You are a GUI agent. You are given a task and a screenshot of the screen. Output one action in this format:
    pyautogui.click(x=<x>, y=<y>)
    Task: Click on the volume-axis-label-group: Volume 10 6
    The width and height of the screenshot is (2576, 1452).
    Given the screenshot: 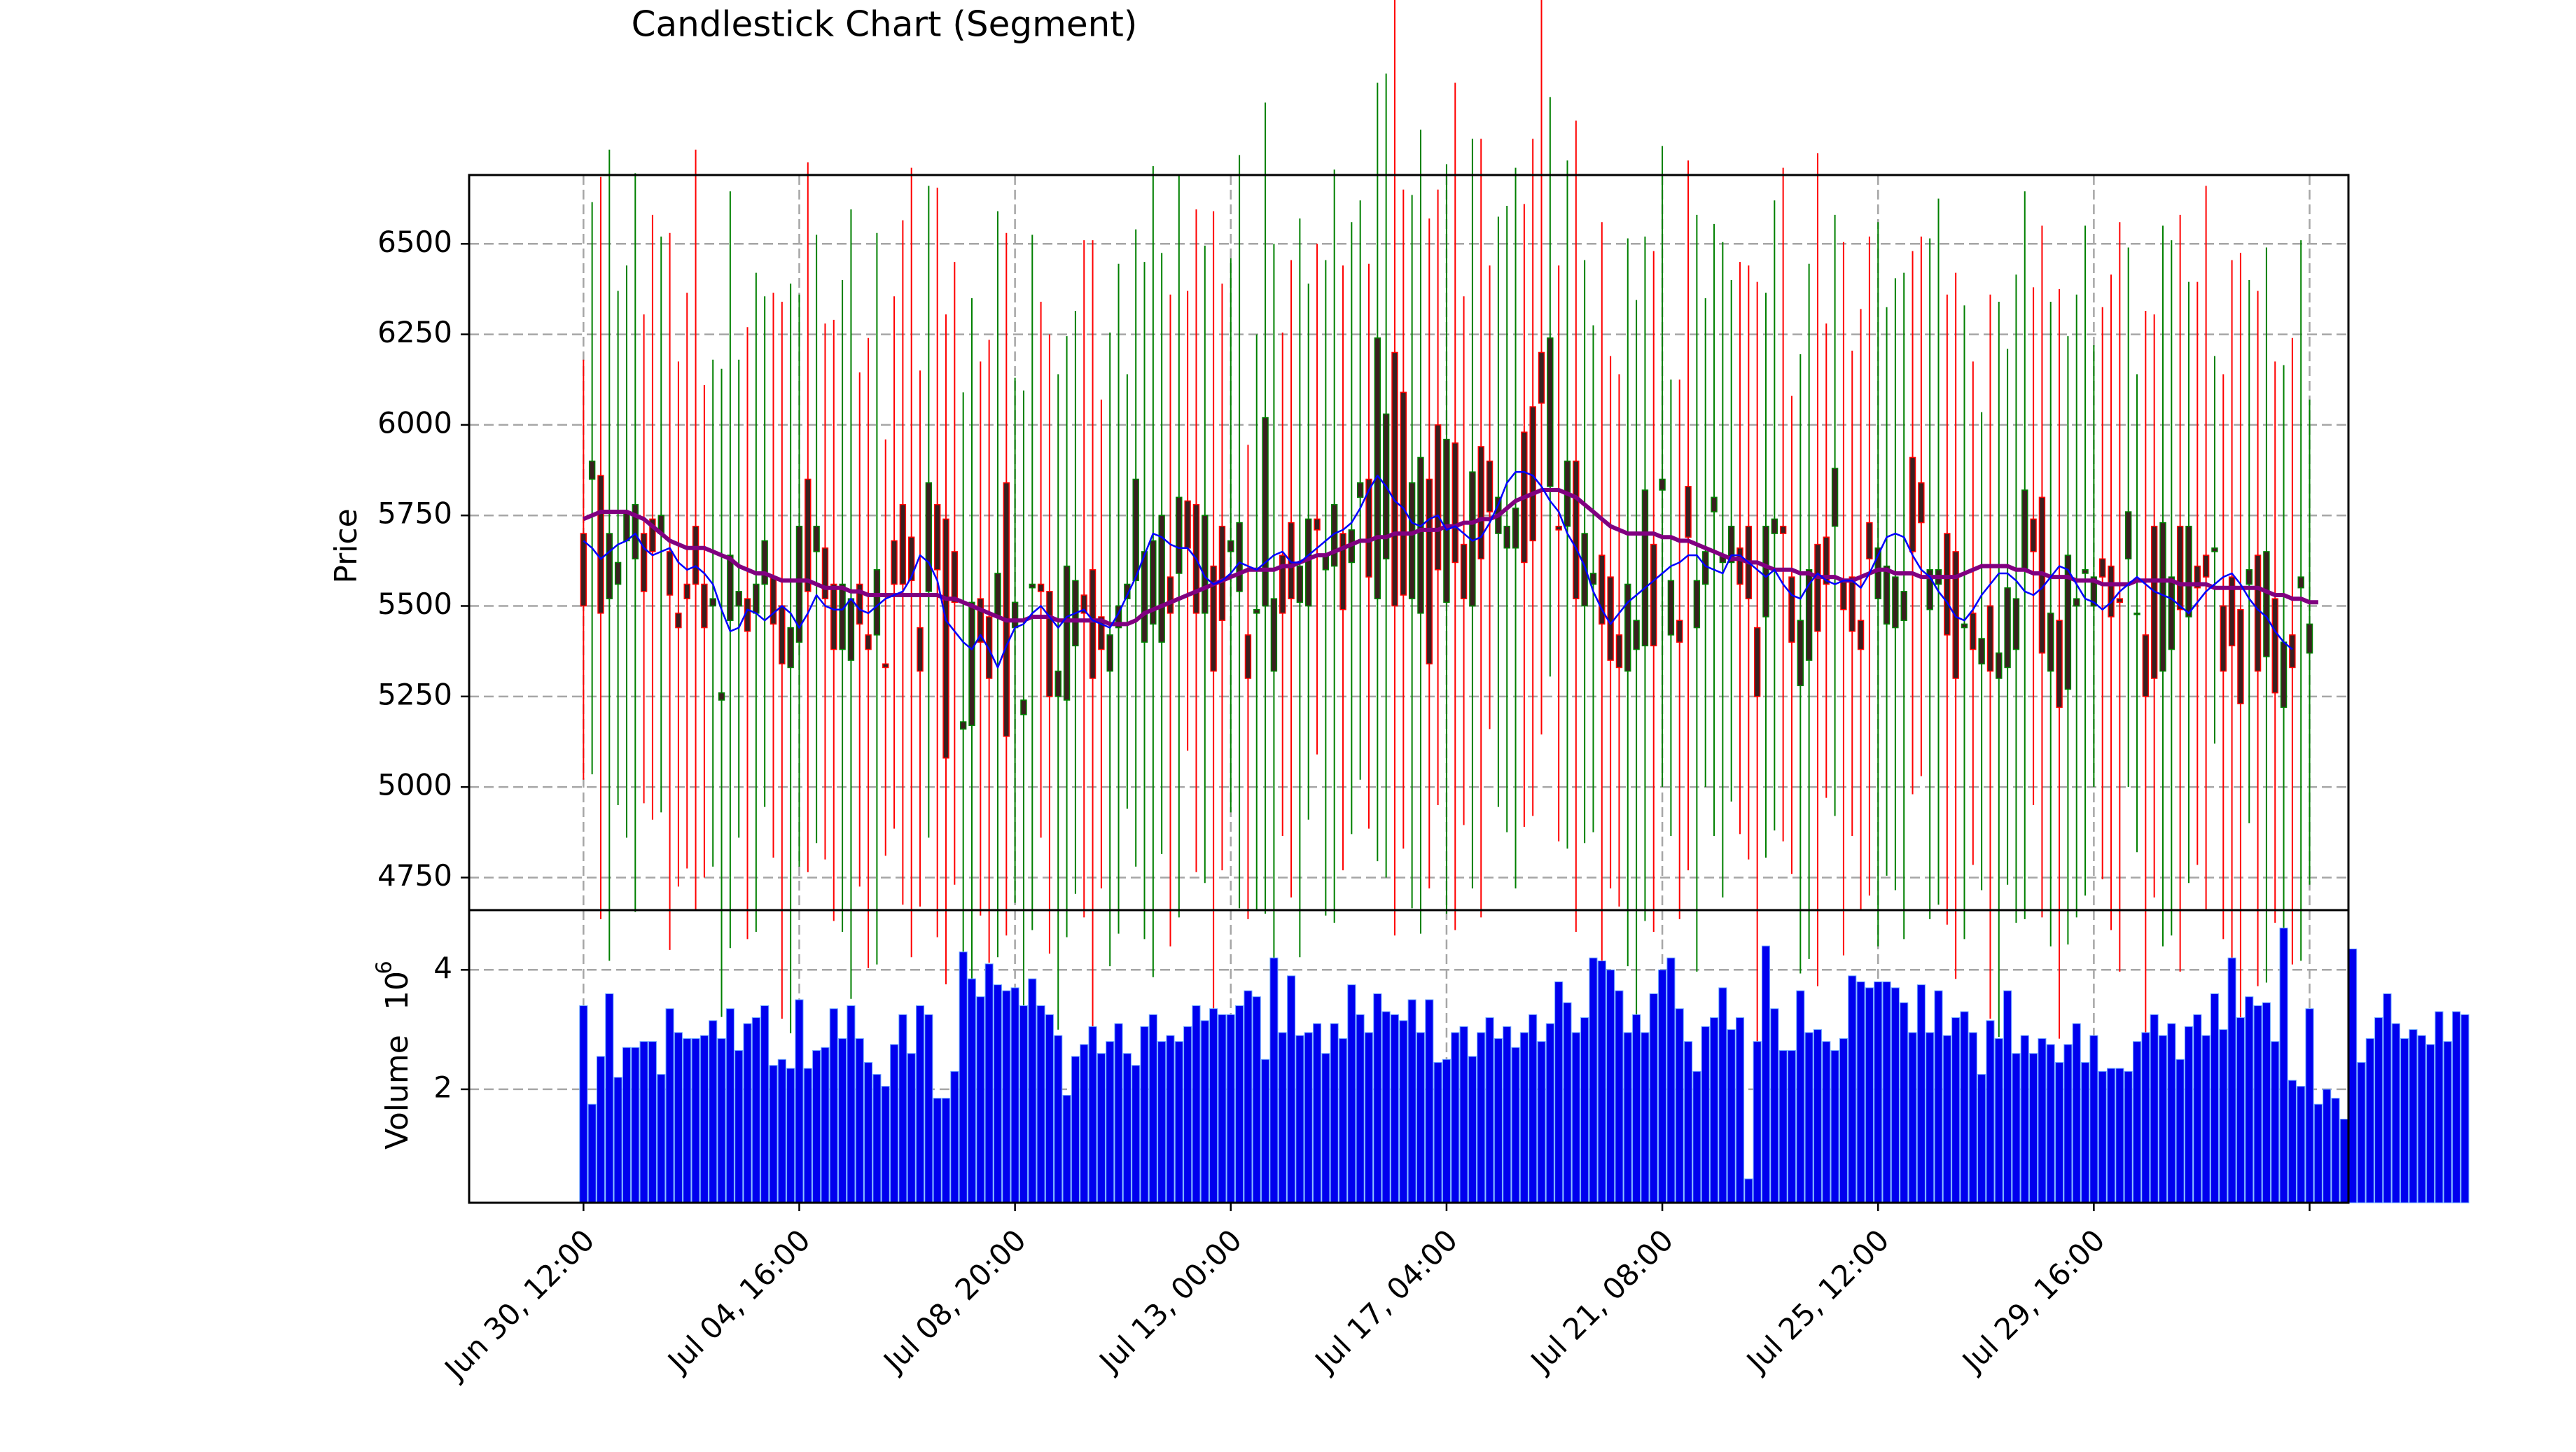 What is the action you would take?
    pyautogui.click(x=394, y=1055)
    